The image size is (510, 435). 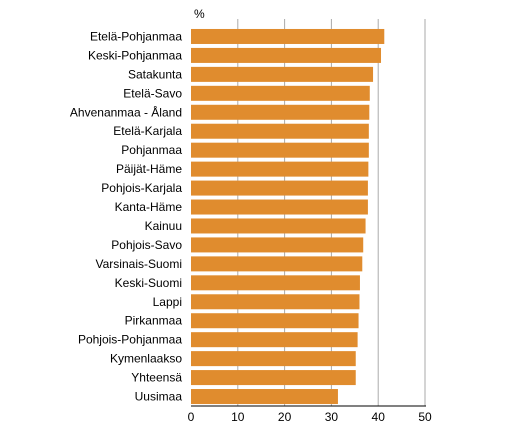 I want to click on x-tick-label: 50, so click(x=425, y=417).